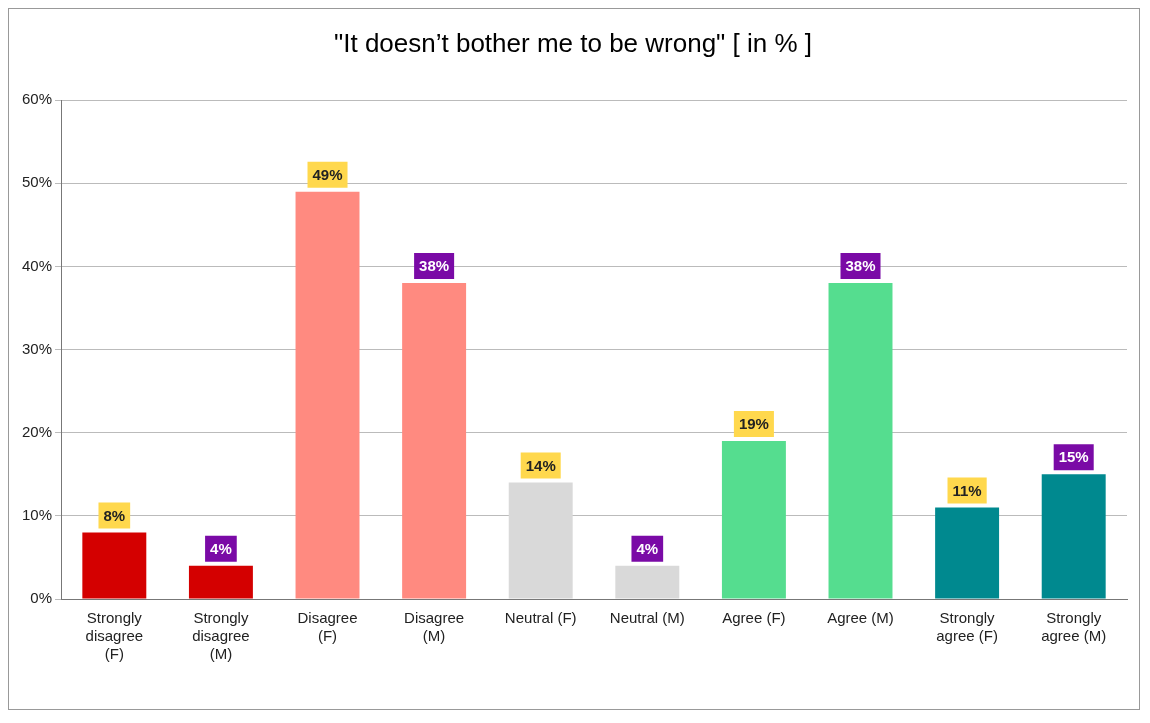  Describe the element at coordinates (37, 348) in the screenshot. I see `y-tick-label: 30%` at that location.